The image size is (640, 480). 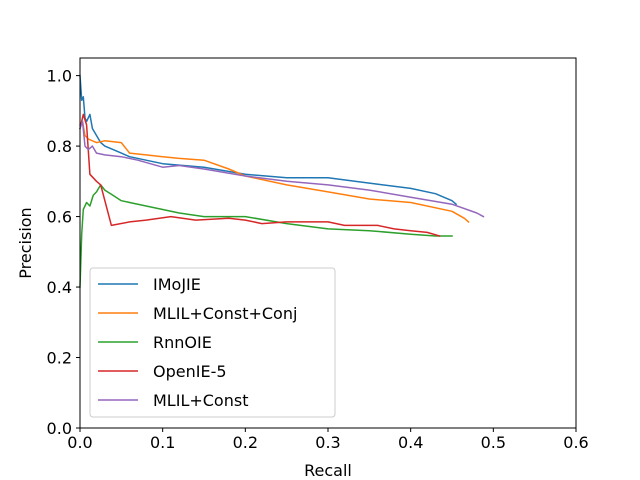 What do you see at coordinates (25, 242) in the screenshot?
I see `y-axis-title: Precision` at bounding box center [25, 242].